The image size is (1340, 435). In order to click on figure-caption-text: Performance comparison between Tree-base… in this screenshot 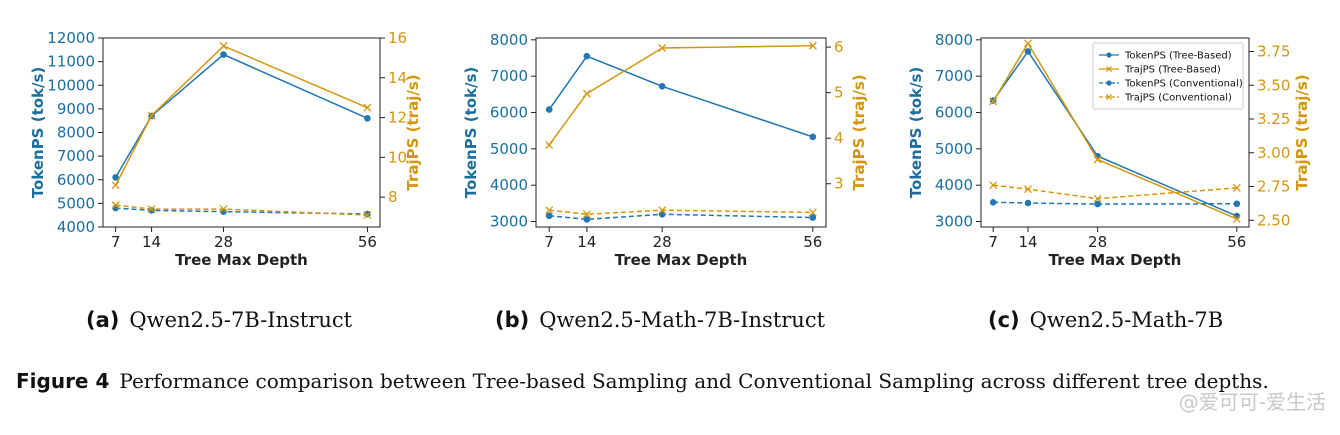, I will do `click(694, 381)`.